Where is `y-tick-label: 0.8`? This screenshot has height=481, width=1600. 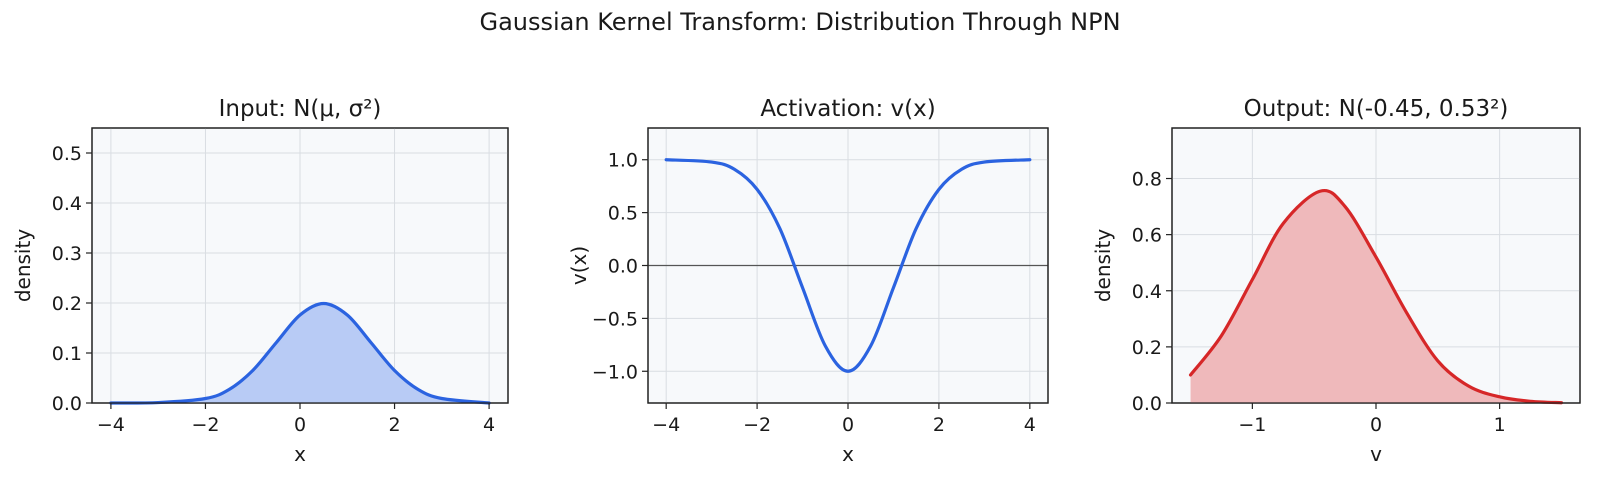 y-tick-label: 0.8 is located at coordinates (1147, 180).